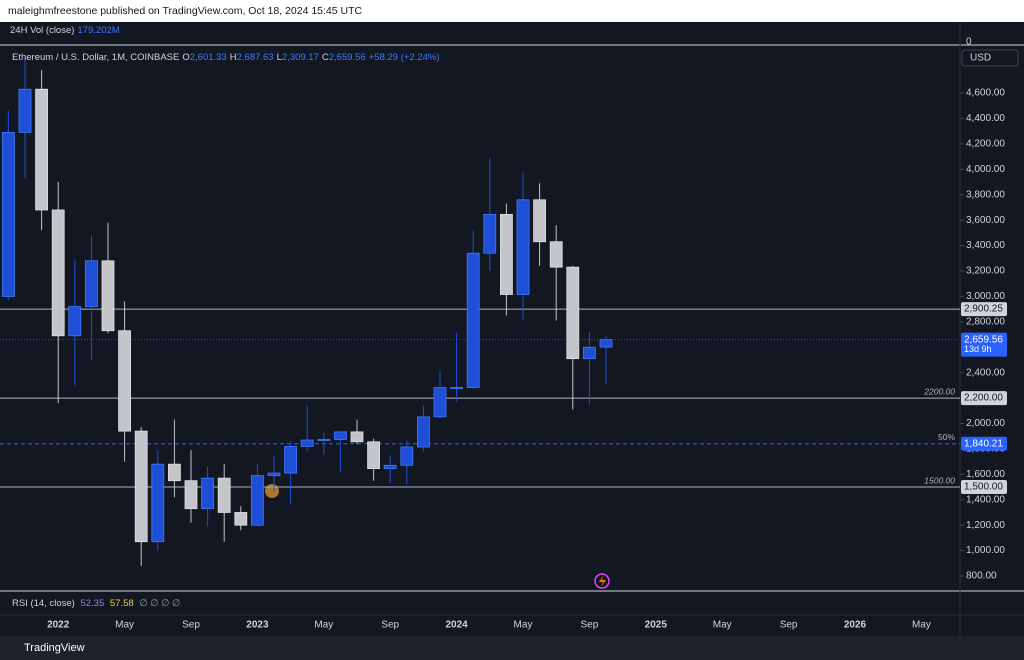 The width and height of the screenshot is (1024, 660). What do you see at coordinates (272, 491) in the screenshot?
I see `event-marker` at bounding box center [272, 491].